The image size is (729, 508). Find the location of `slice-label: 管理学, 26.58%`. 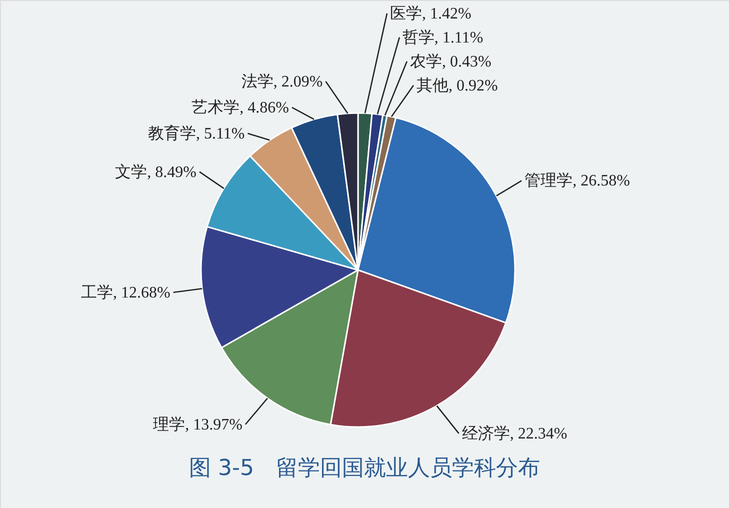

slice-label: 管理学, 26.58% is located at coordinates (577, 181).